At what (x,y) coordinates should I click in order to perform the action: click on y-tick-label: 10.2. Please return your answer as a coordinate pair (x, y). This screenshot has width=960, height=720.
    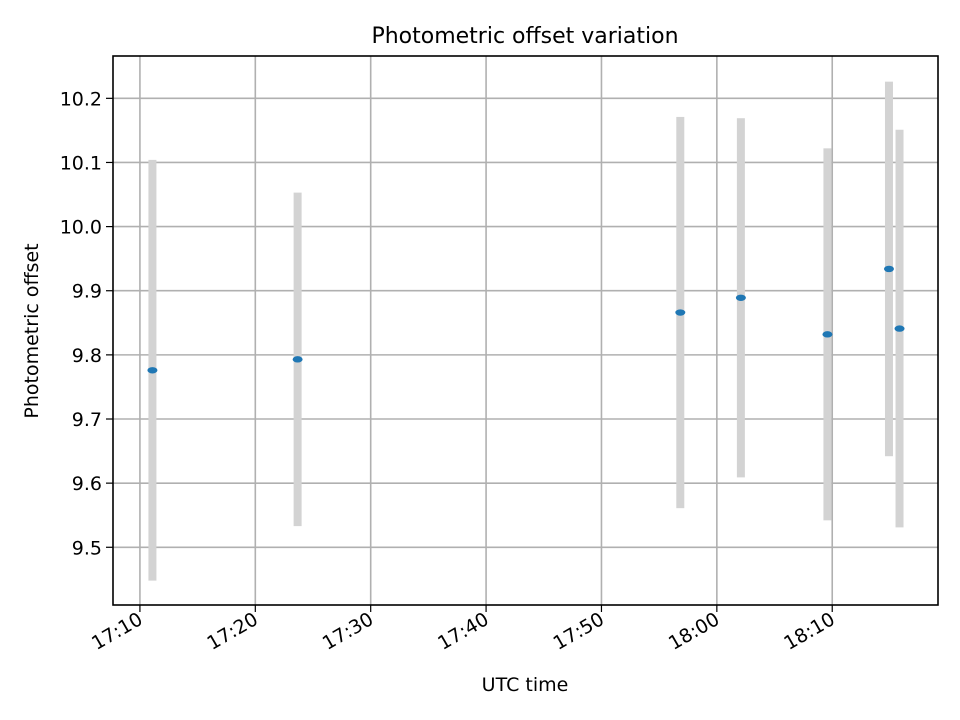
    Looking at the image, I should click on (81, 99).